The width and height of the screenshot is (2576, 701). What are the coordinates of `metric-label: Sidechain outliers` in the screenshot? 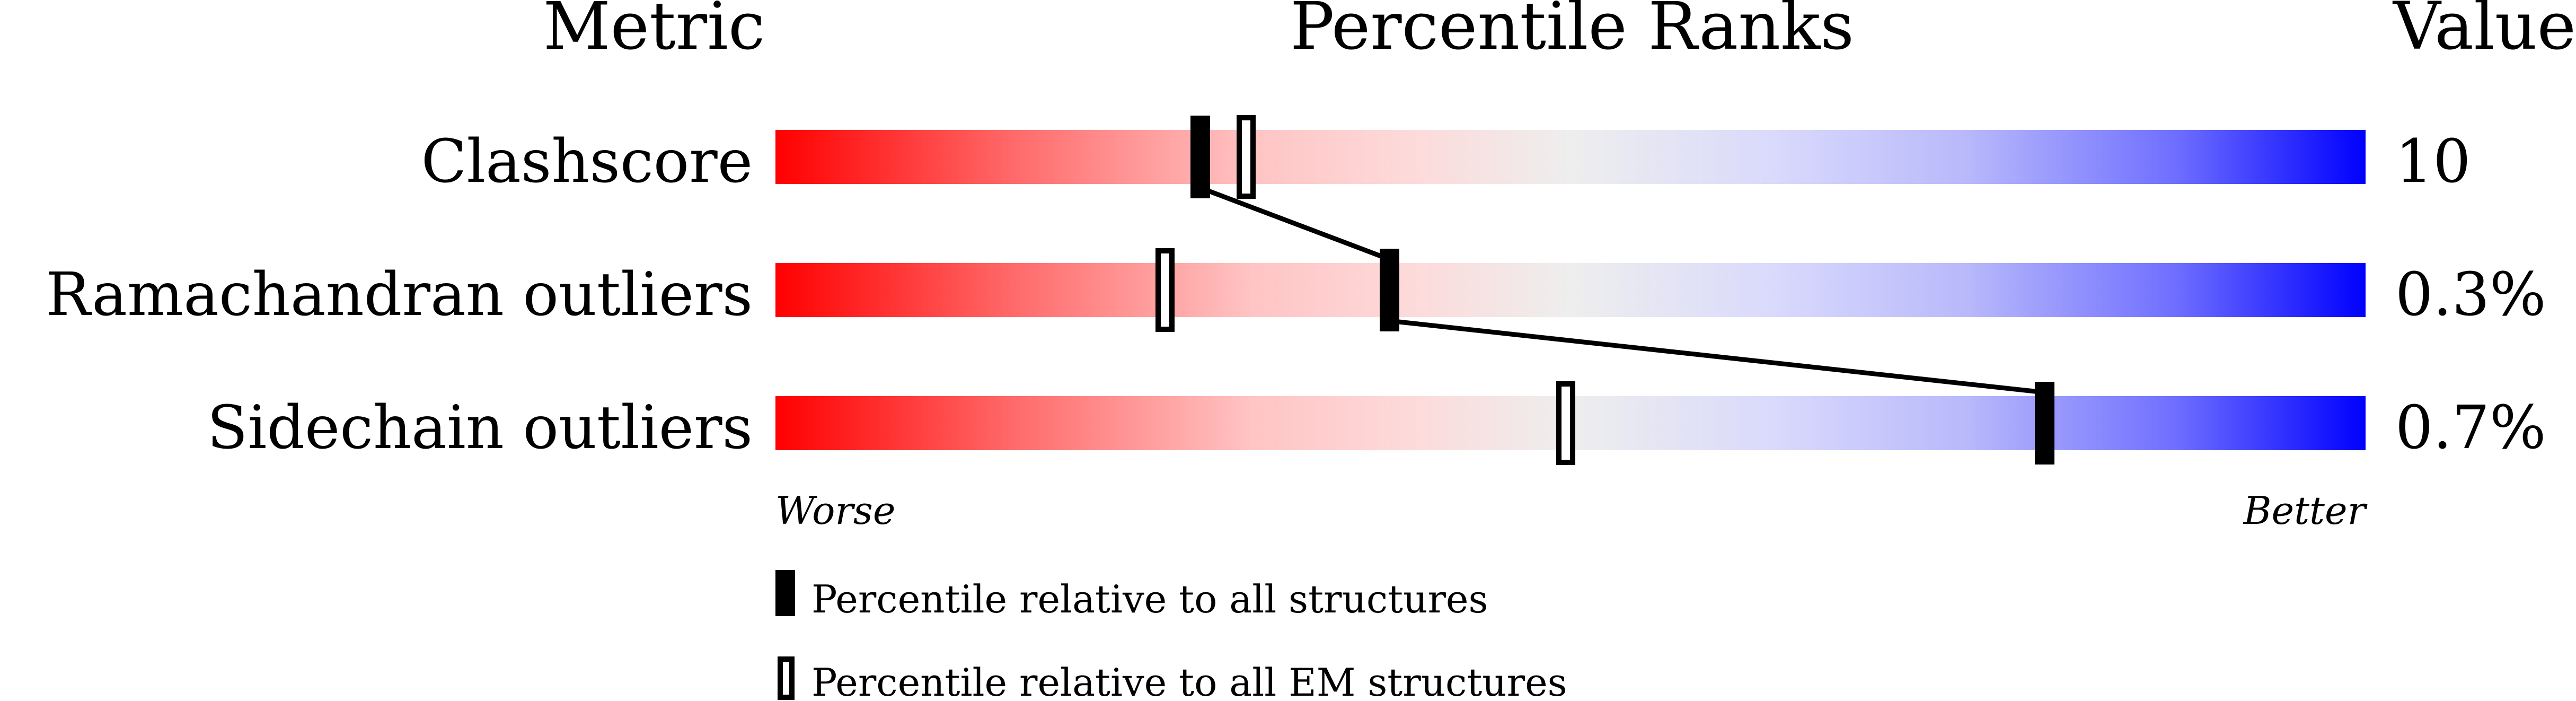 It's located at (480, 427).